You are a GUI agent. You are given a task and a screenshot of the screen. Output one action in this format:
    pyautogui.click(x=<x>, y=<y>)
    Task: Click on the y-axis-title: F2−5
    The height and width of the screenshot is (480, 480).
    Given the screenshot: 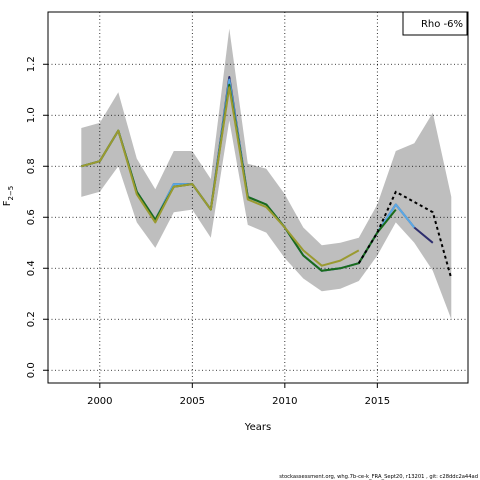 What is the action you would take?
    pyautogui.click(x=8, y=196)
    